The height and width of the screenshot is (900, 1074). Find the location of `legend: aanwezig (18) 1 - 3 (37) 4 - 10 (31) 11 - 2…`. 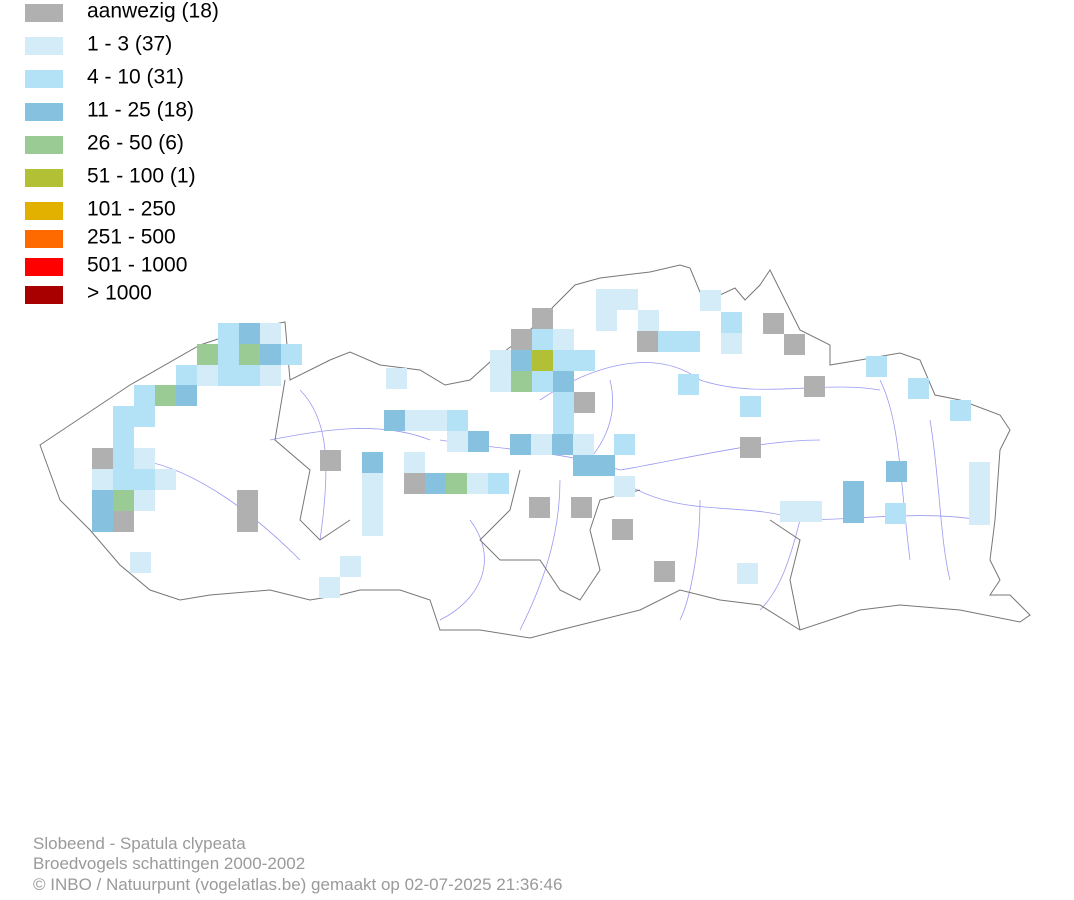

legend: aanwezig (18) 1 - 3 (37) 4 - 10 (31) 11 - 2… is located at coordinates (122, 152).